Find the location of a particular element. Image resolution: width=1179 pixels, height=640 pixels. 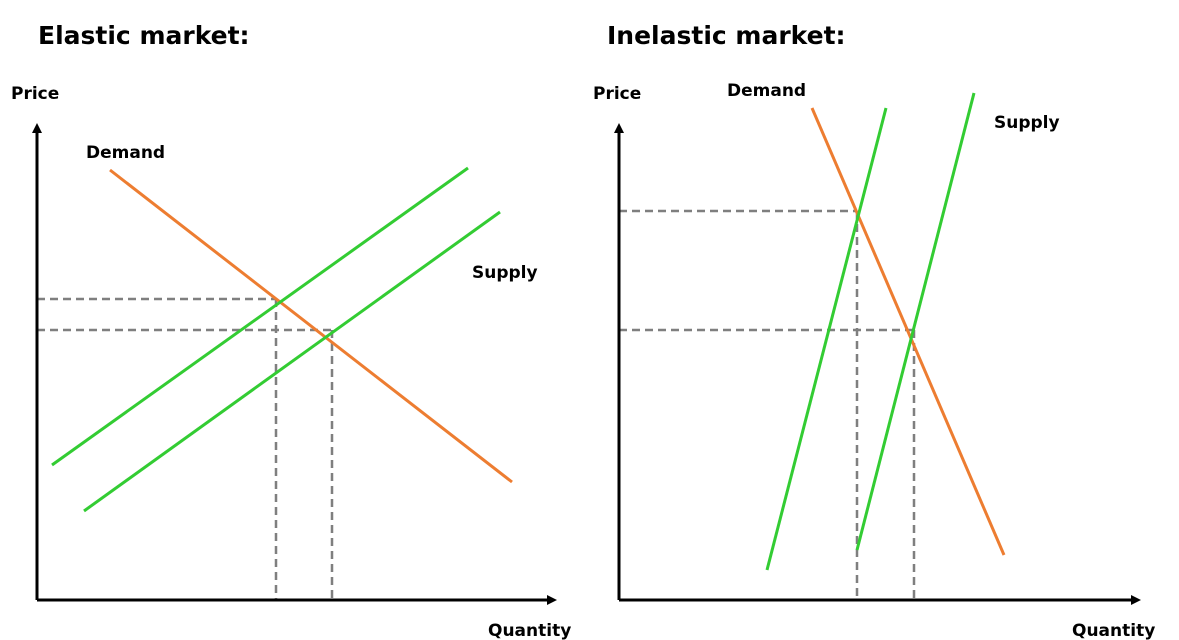

panel-title: Inelastic market: is located at coordinates (726, 35).